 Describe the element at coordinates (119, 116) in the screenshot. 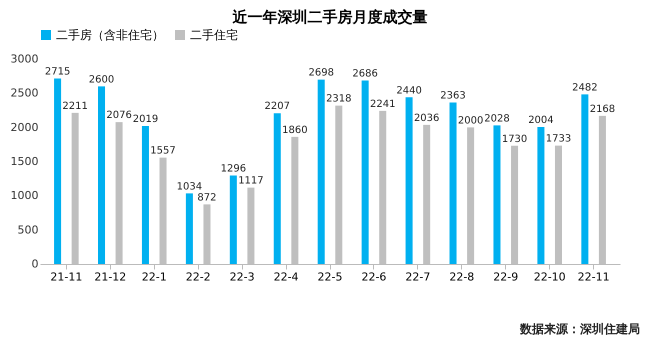

I see `data-label: 2076` at that location.